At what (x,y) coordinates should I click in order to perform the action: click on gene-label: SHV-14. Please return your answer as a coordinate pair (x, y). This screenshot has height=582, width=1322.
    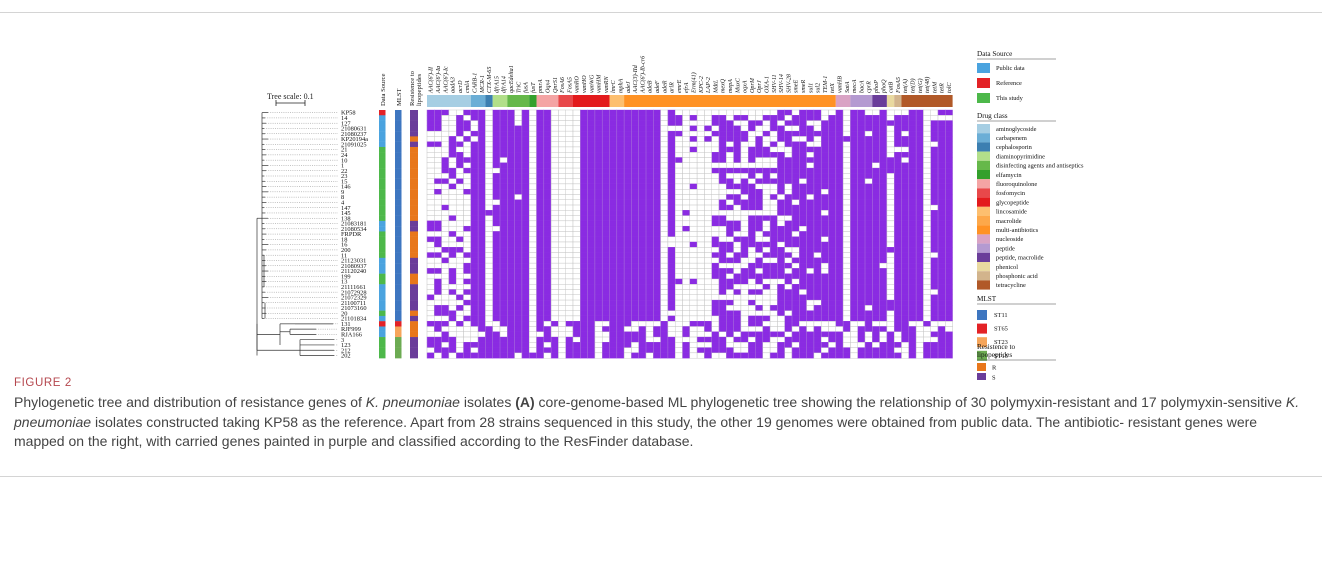
    Looking at the image, I should click on (782, 83).